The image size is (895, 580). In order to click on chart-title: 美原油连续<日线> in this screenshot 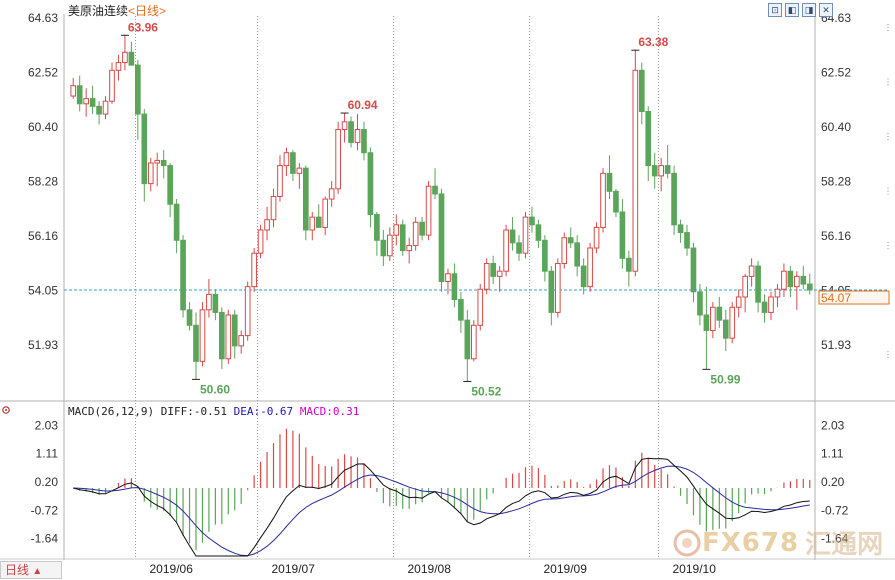, I will do `click(117, 10)`.